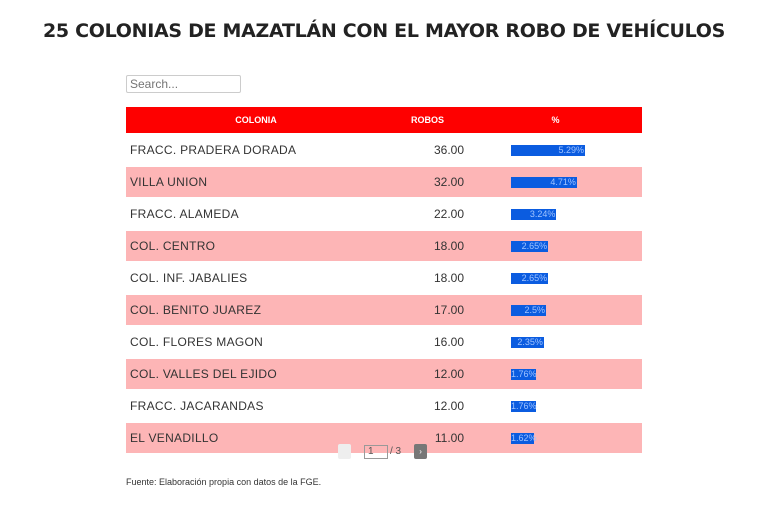 This screenshot has height=512, width=768. I want to click on header-pct: %, so click(555, 120).